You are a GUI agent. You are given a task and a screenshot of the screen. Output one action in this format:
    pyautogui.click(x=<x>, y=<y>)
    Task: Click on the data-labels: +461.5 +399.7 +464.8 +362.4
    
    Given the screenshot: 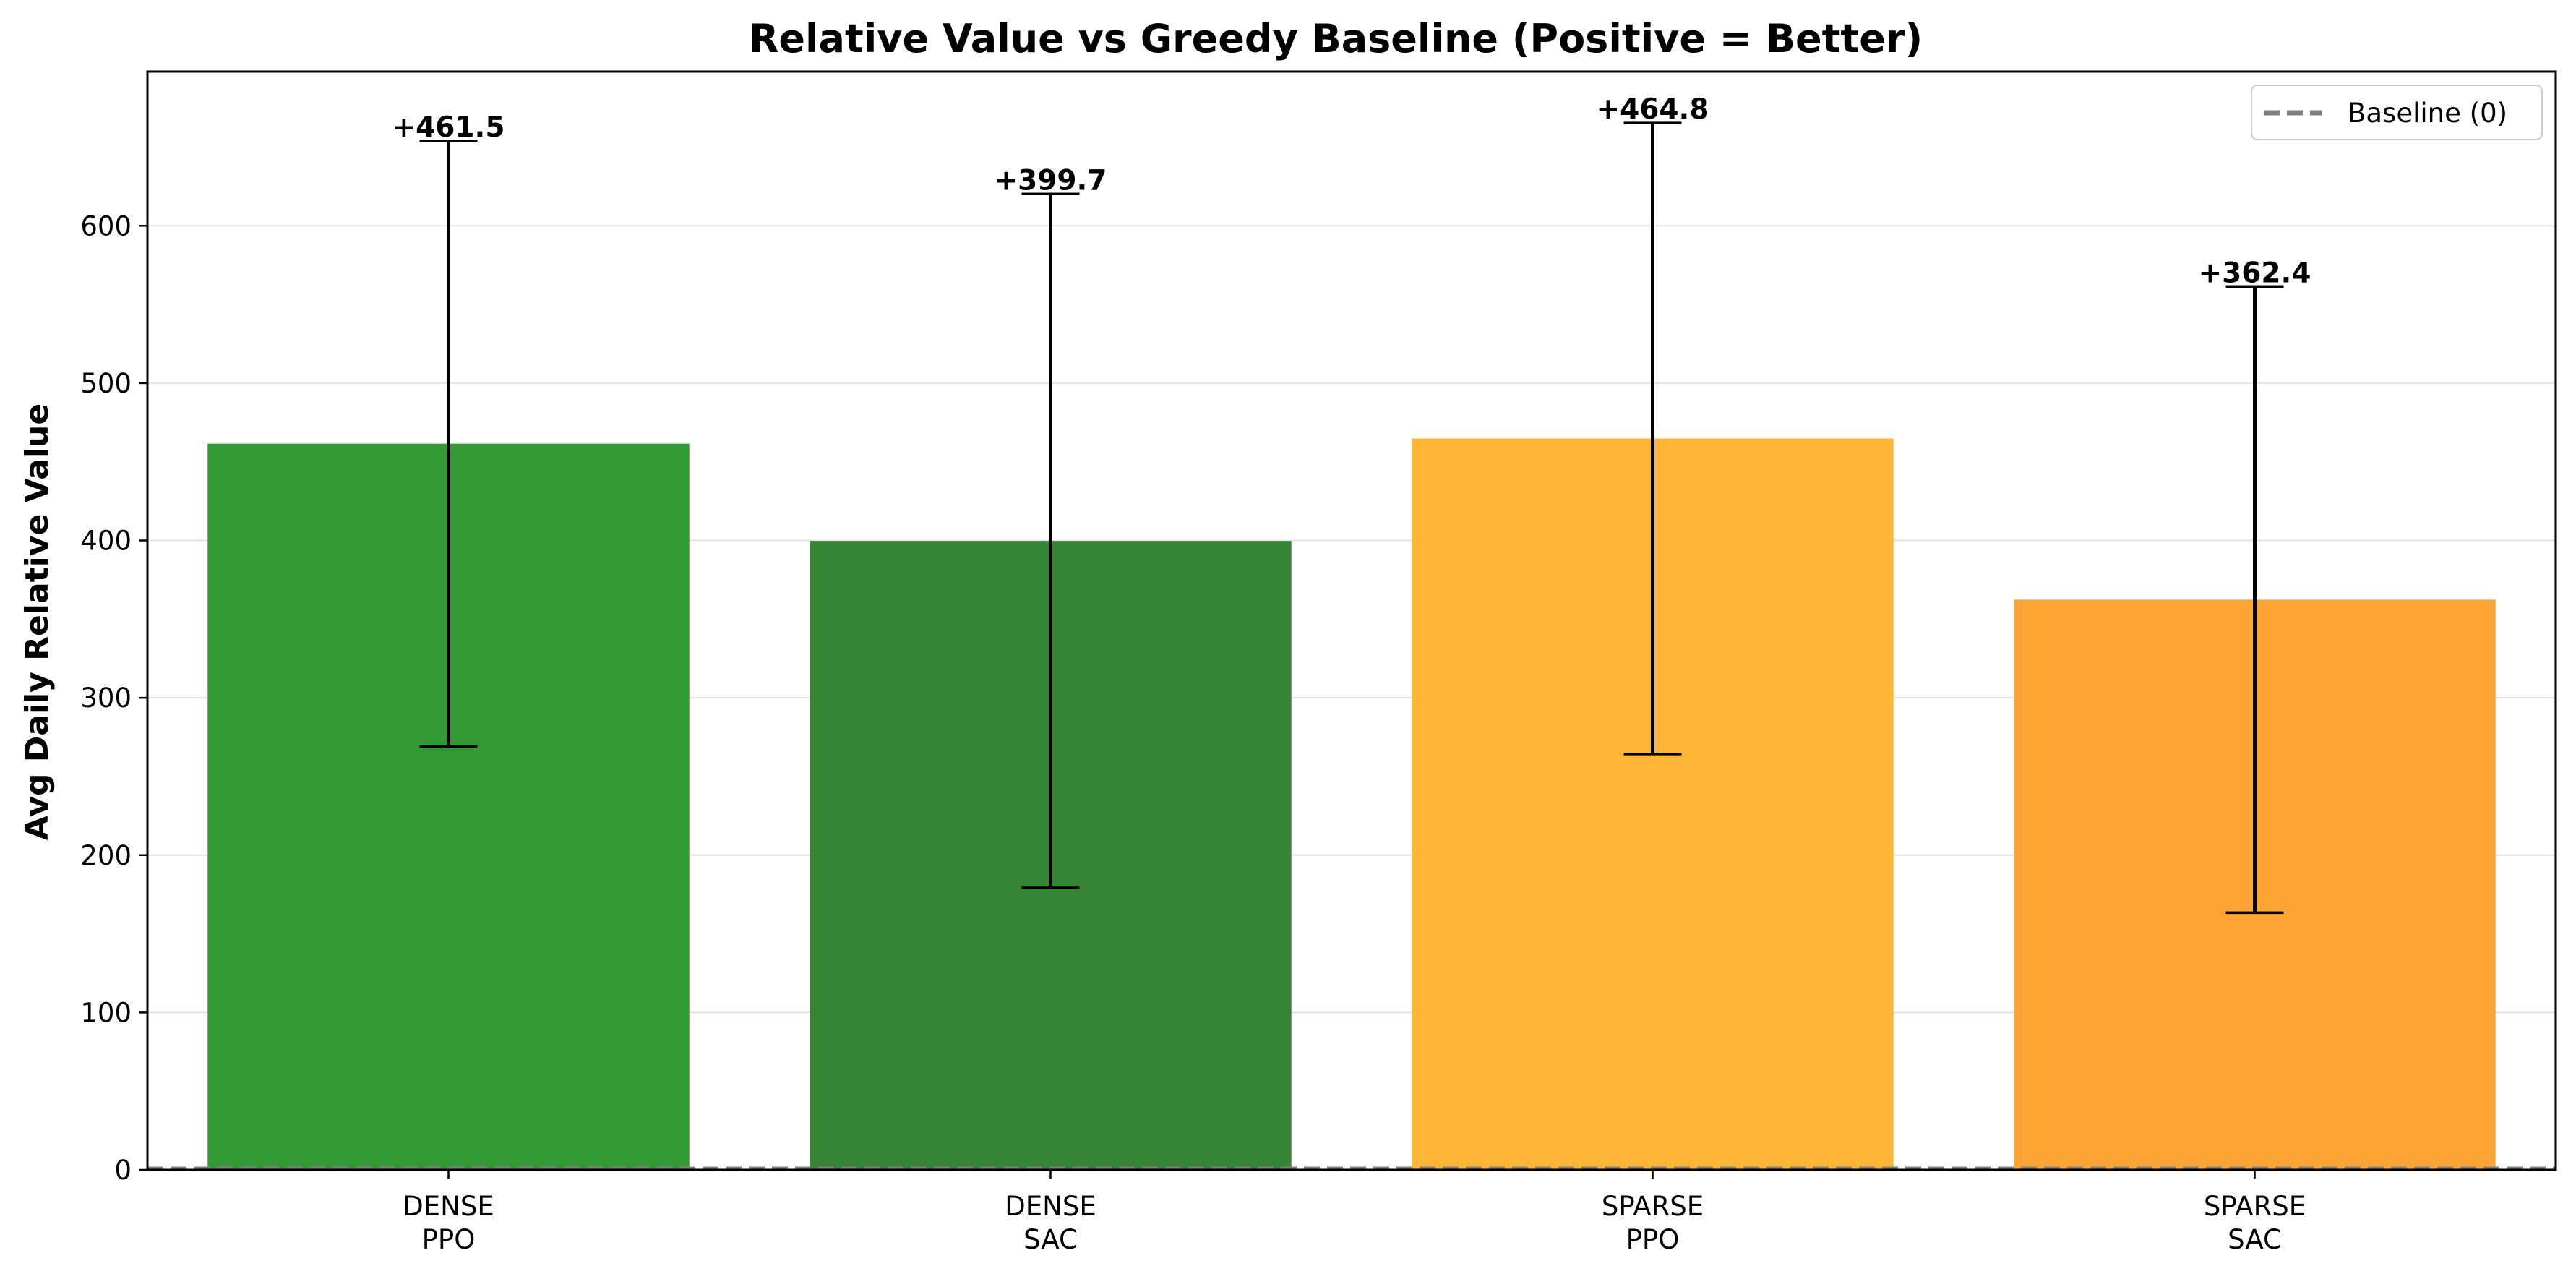 What is the action you would take?
    pyautogui.click(x=1352, y=191)
    